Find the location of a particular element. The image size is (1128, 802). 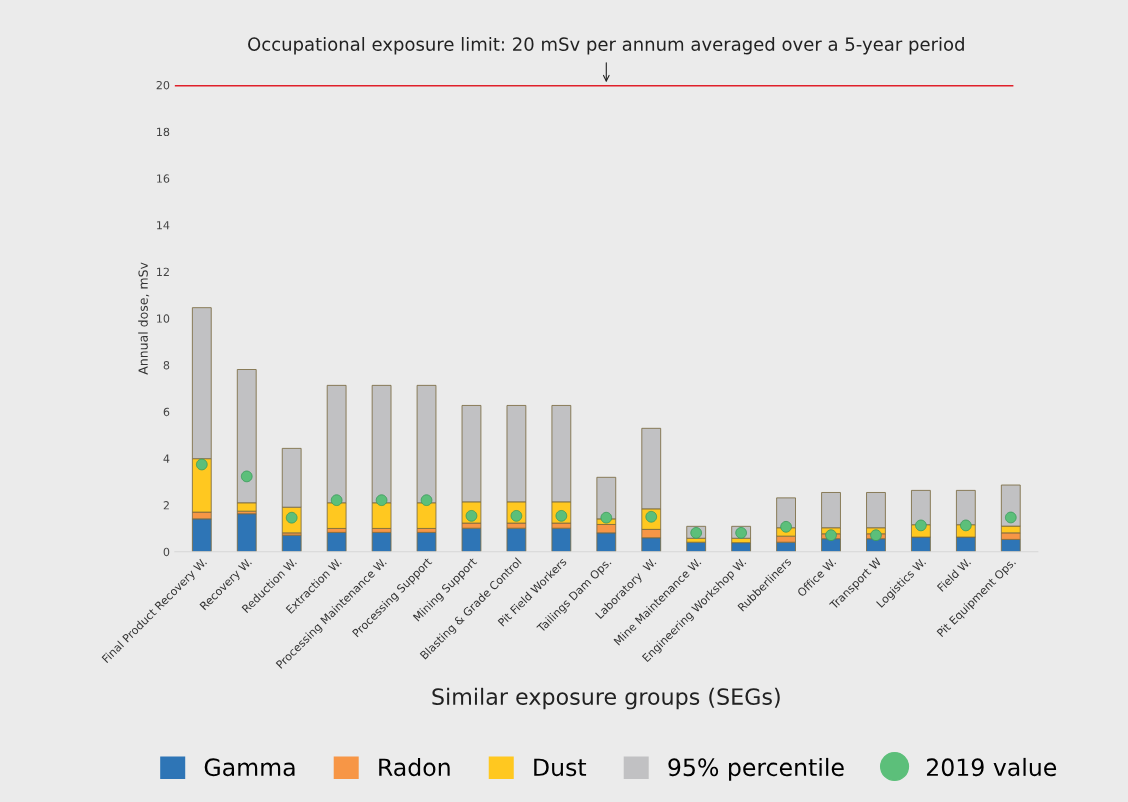

legend-label: Dust is located at coordinates (560, 767).